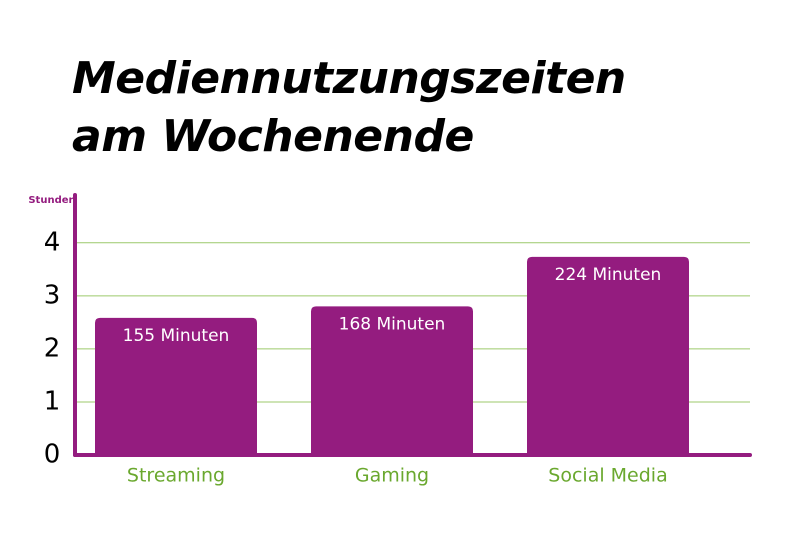 Image resolution: width=800 pixels, height=540 pixels. I want to click on y-tick-label: 2, so click(52, 348).